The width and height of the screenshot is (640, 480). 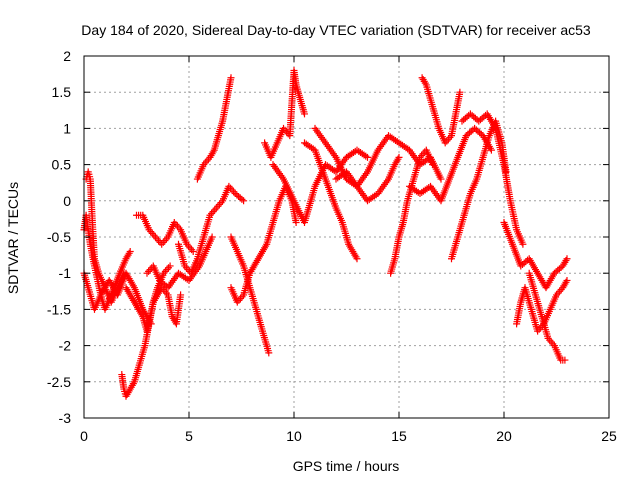 What do you see at coordinates (84, 436) in the screenshot?
I see `x-tick-label: 0` at bounding box center [84, 436].